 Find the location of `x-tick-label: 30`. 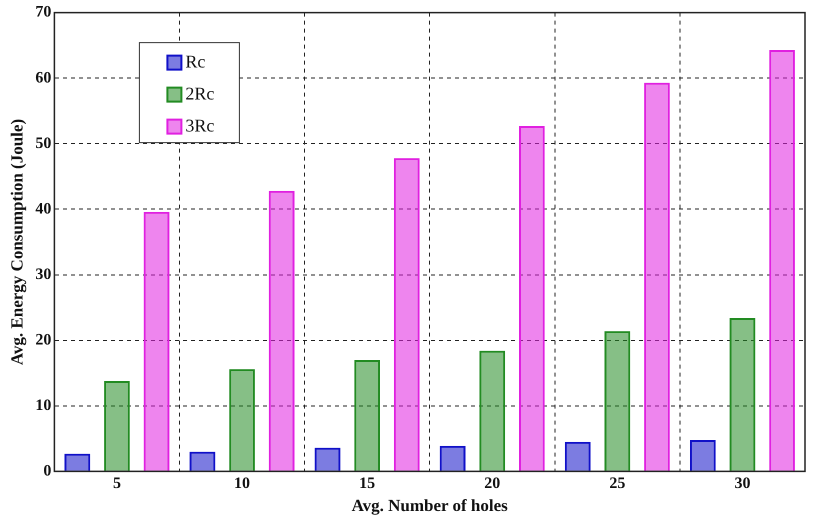

x-tick-label: 30 is located at coordinates (742, 483).